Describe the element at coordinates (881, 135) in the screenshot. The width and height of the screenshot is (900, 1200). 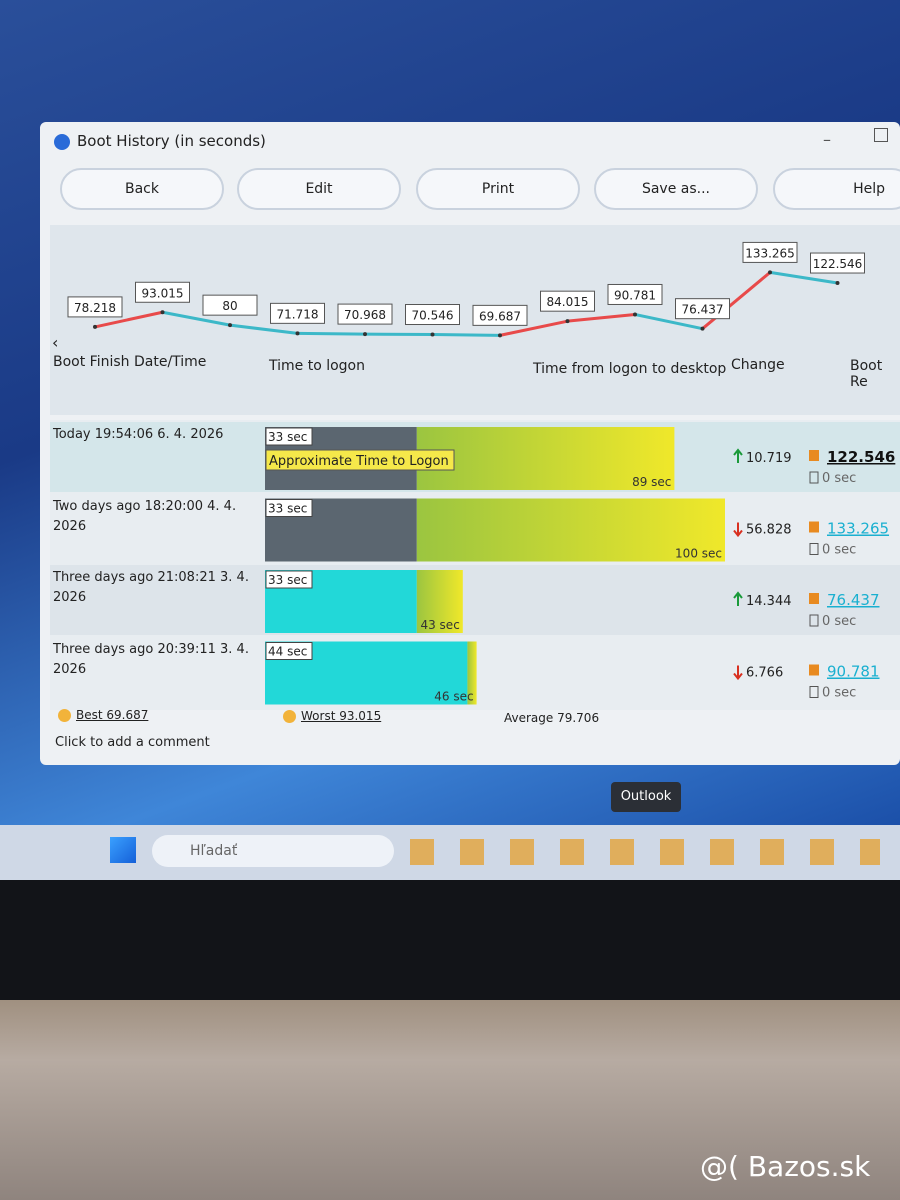
I see `maximize-button` at that location.